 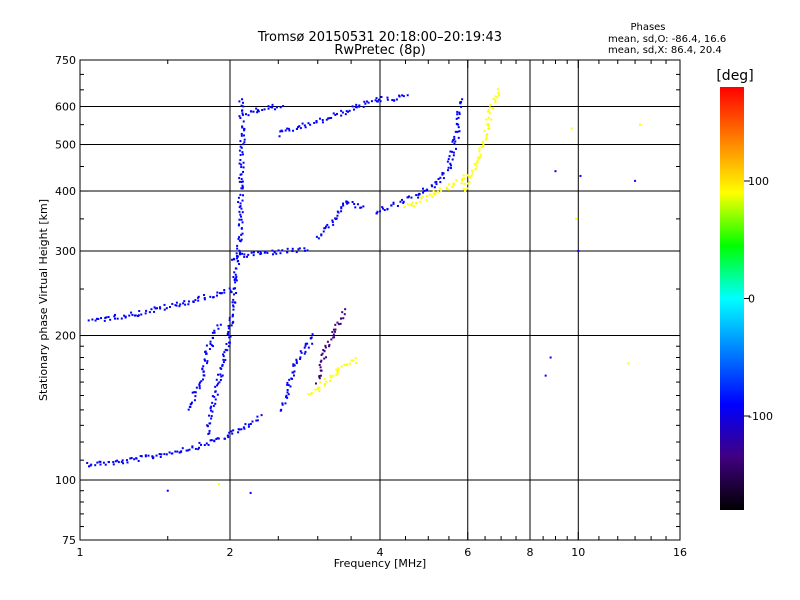 I want to click on y-tick-label: 200, so click(x=65, y=336).